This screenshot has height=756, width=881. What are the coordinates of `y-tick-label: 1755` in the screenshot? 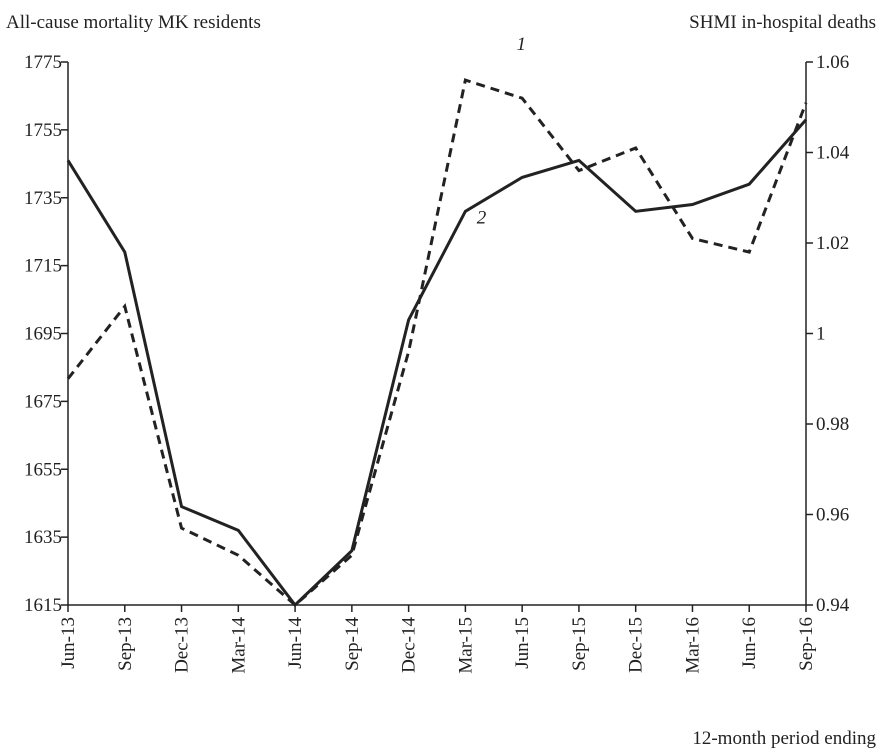 It's located at (43, 130).